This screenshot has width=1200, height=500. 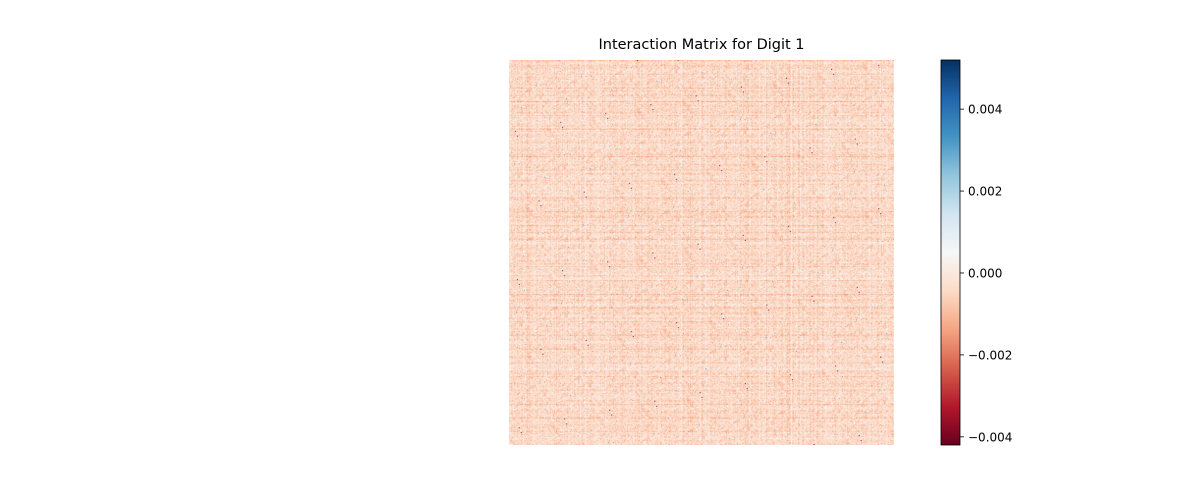 I want to click on chart-title: Interaction Matrix for Digit 1, so click(x=701, y=45).